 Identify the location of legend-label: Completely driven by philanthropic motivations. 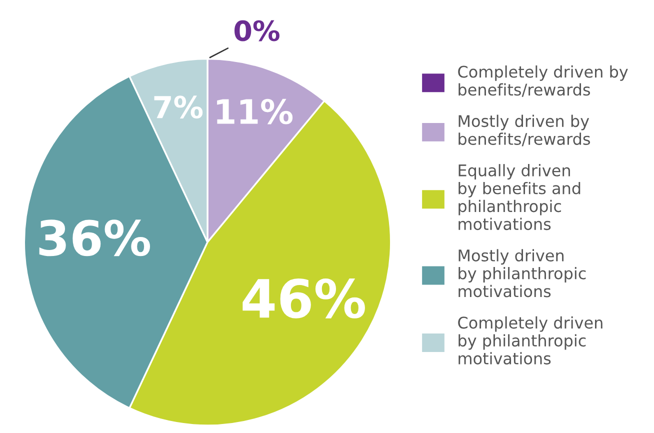
(530, 340).